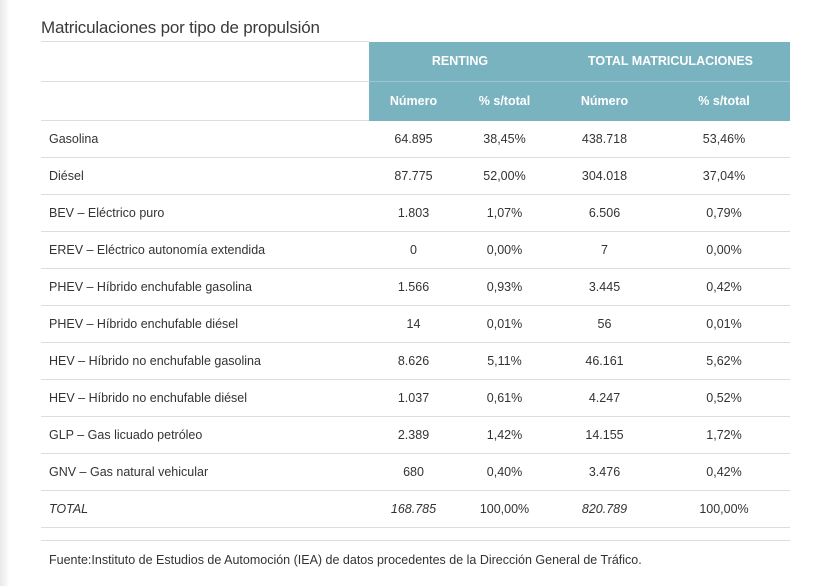  What do you see at coordinates (604, 176) in the screenshot?
I see `total-numero-cell: 304.018` at bounding box center [604, 176].